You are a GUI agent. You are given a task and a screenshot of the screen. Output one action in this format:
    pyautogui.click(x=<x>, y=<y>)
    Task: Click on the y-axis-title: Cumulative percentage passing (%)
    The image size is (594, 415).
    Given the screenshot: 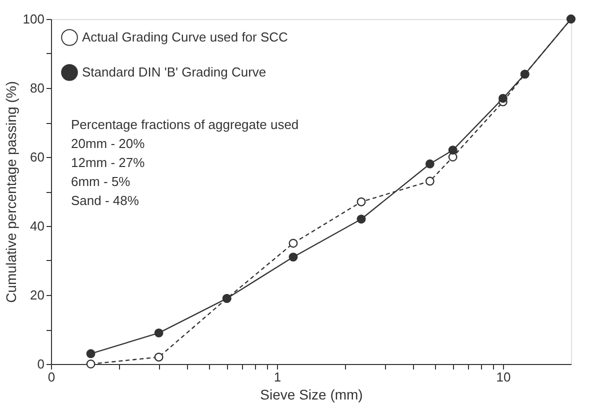 What is the action you would take?
    pyautogui.click(x=10, y=192)
    